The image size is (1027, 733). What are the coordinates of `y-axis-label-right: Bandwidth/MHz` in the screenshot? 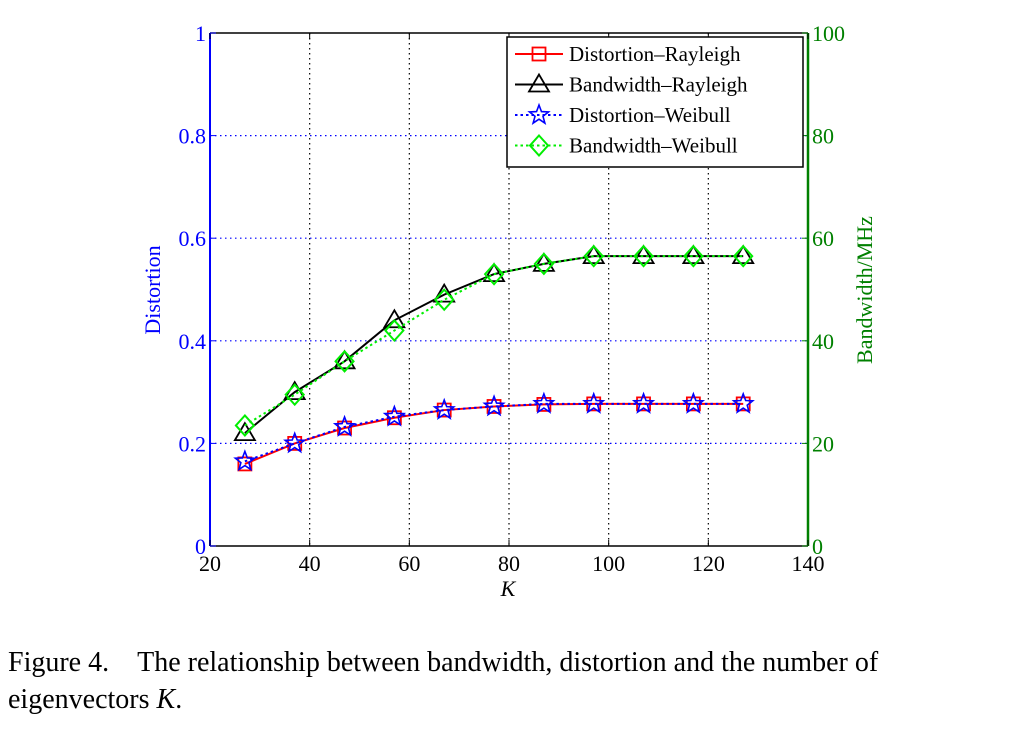 It's located at (864, 290).